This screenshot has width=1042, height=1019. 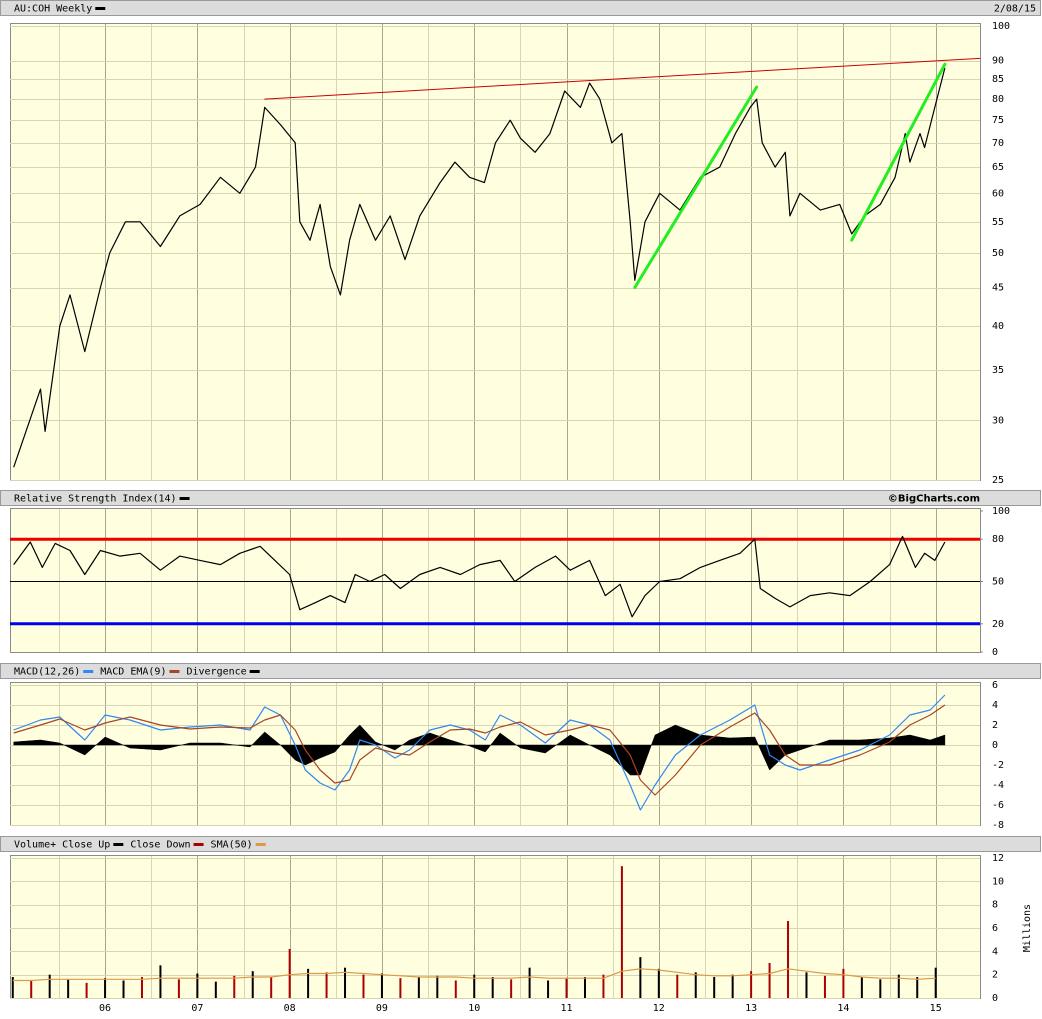 What do you see at coordinates (47, 672) in the screenshot?
I see `legend-label: MACD(12,26)` at bounding box center [47, 672].